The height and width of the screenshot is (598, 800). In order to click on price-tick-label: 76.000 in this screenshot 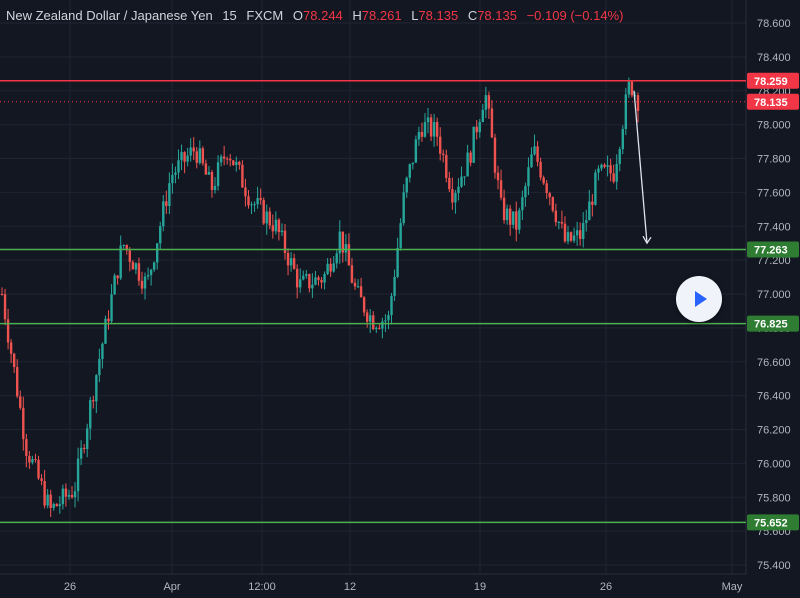, I will do `click(774, 464)`.